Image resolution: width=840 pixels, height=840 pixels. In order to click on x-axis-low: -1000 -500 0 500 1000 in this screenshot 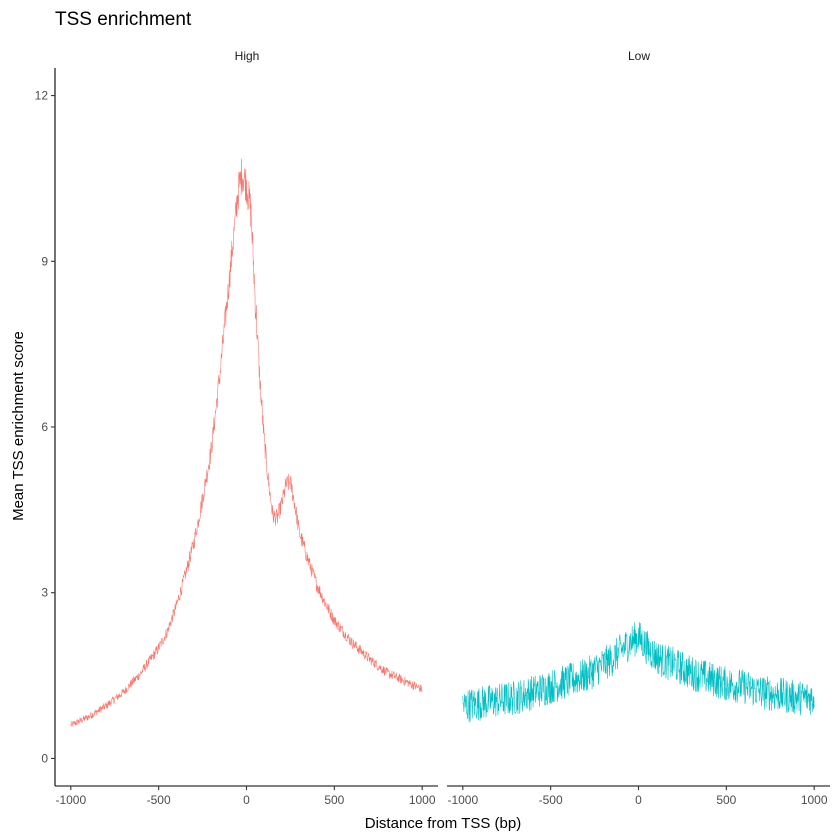, I will do `click(638, 796)`.